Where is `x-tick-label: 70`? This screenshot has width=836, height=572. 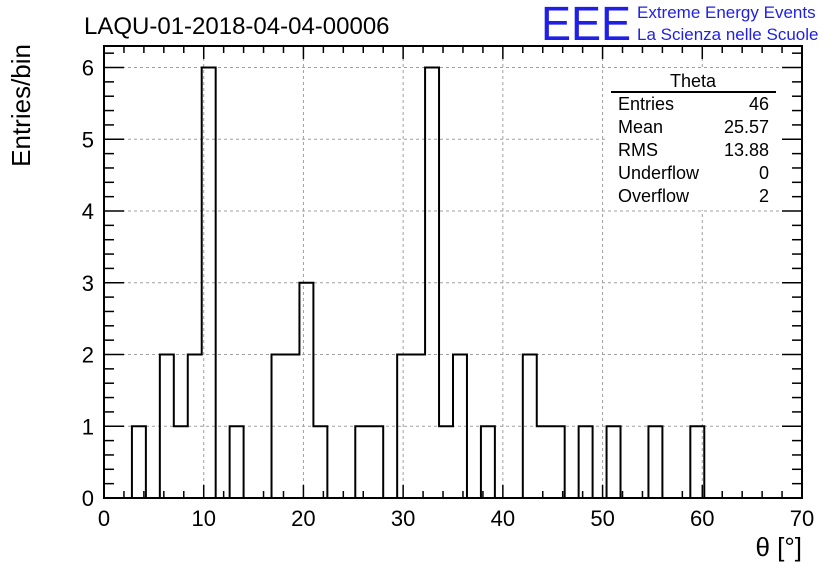 x-tick-label: 70 is located at coordinates (802, 518).